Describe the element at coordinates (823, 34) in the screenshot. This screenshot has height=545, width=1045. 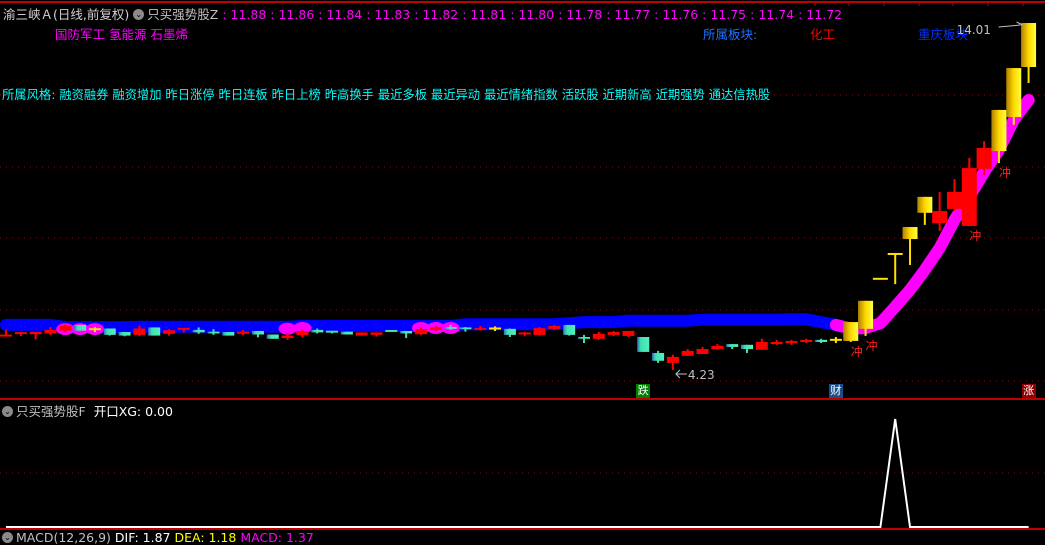
I see `industry-tag: 化工` at that location.